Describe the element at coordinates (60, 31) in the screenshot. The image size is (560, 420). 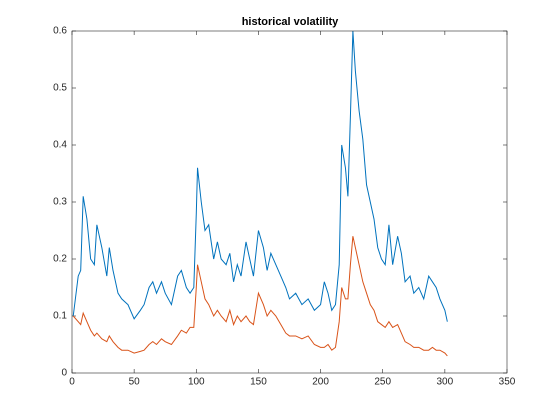
I see `y-tick-label: 0.6` at that location.